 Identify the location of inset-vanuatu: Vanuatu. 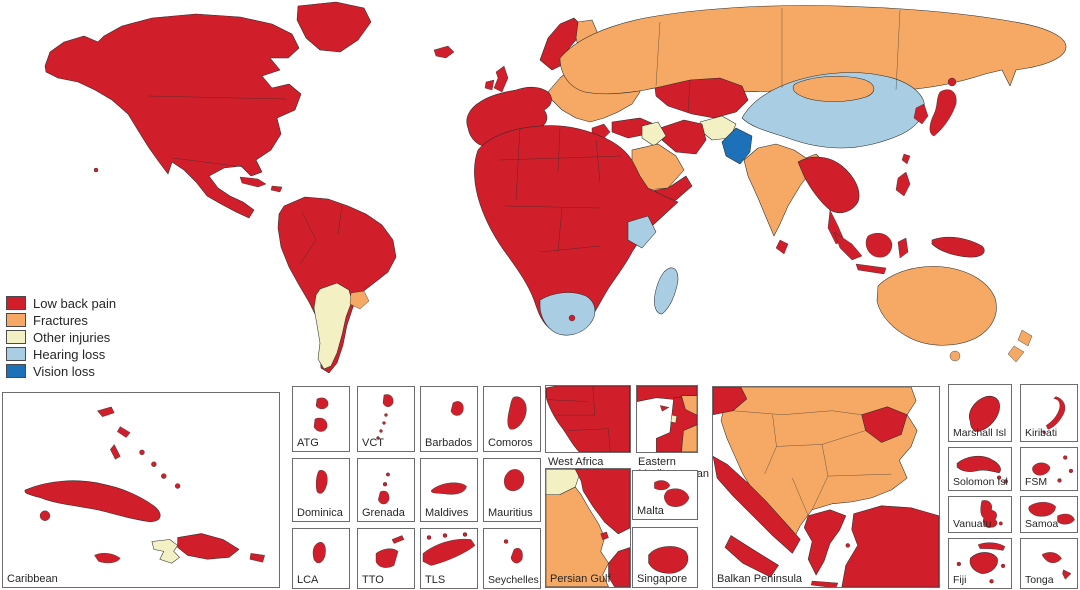
(980, 514).